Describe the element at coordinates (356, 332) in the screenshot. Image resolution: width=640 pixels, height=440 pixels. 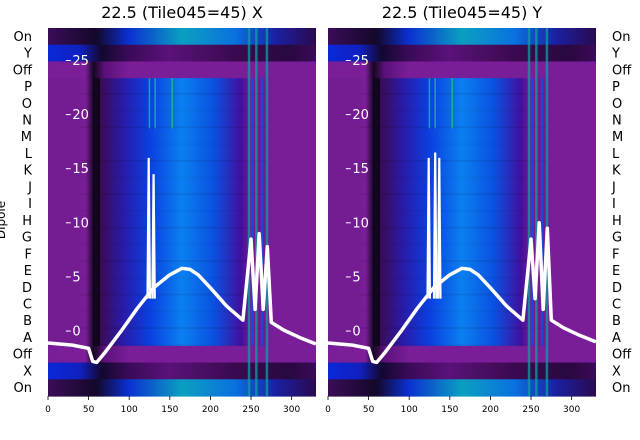
I see `overlay-tick-label: 0` at that location.